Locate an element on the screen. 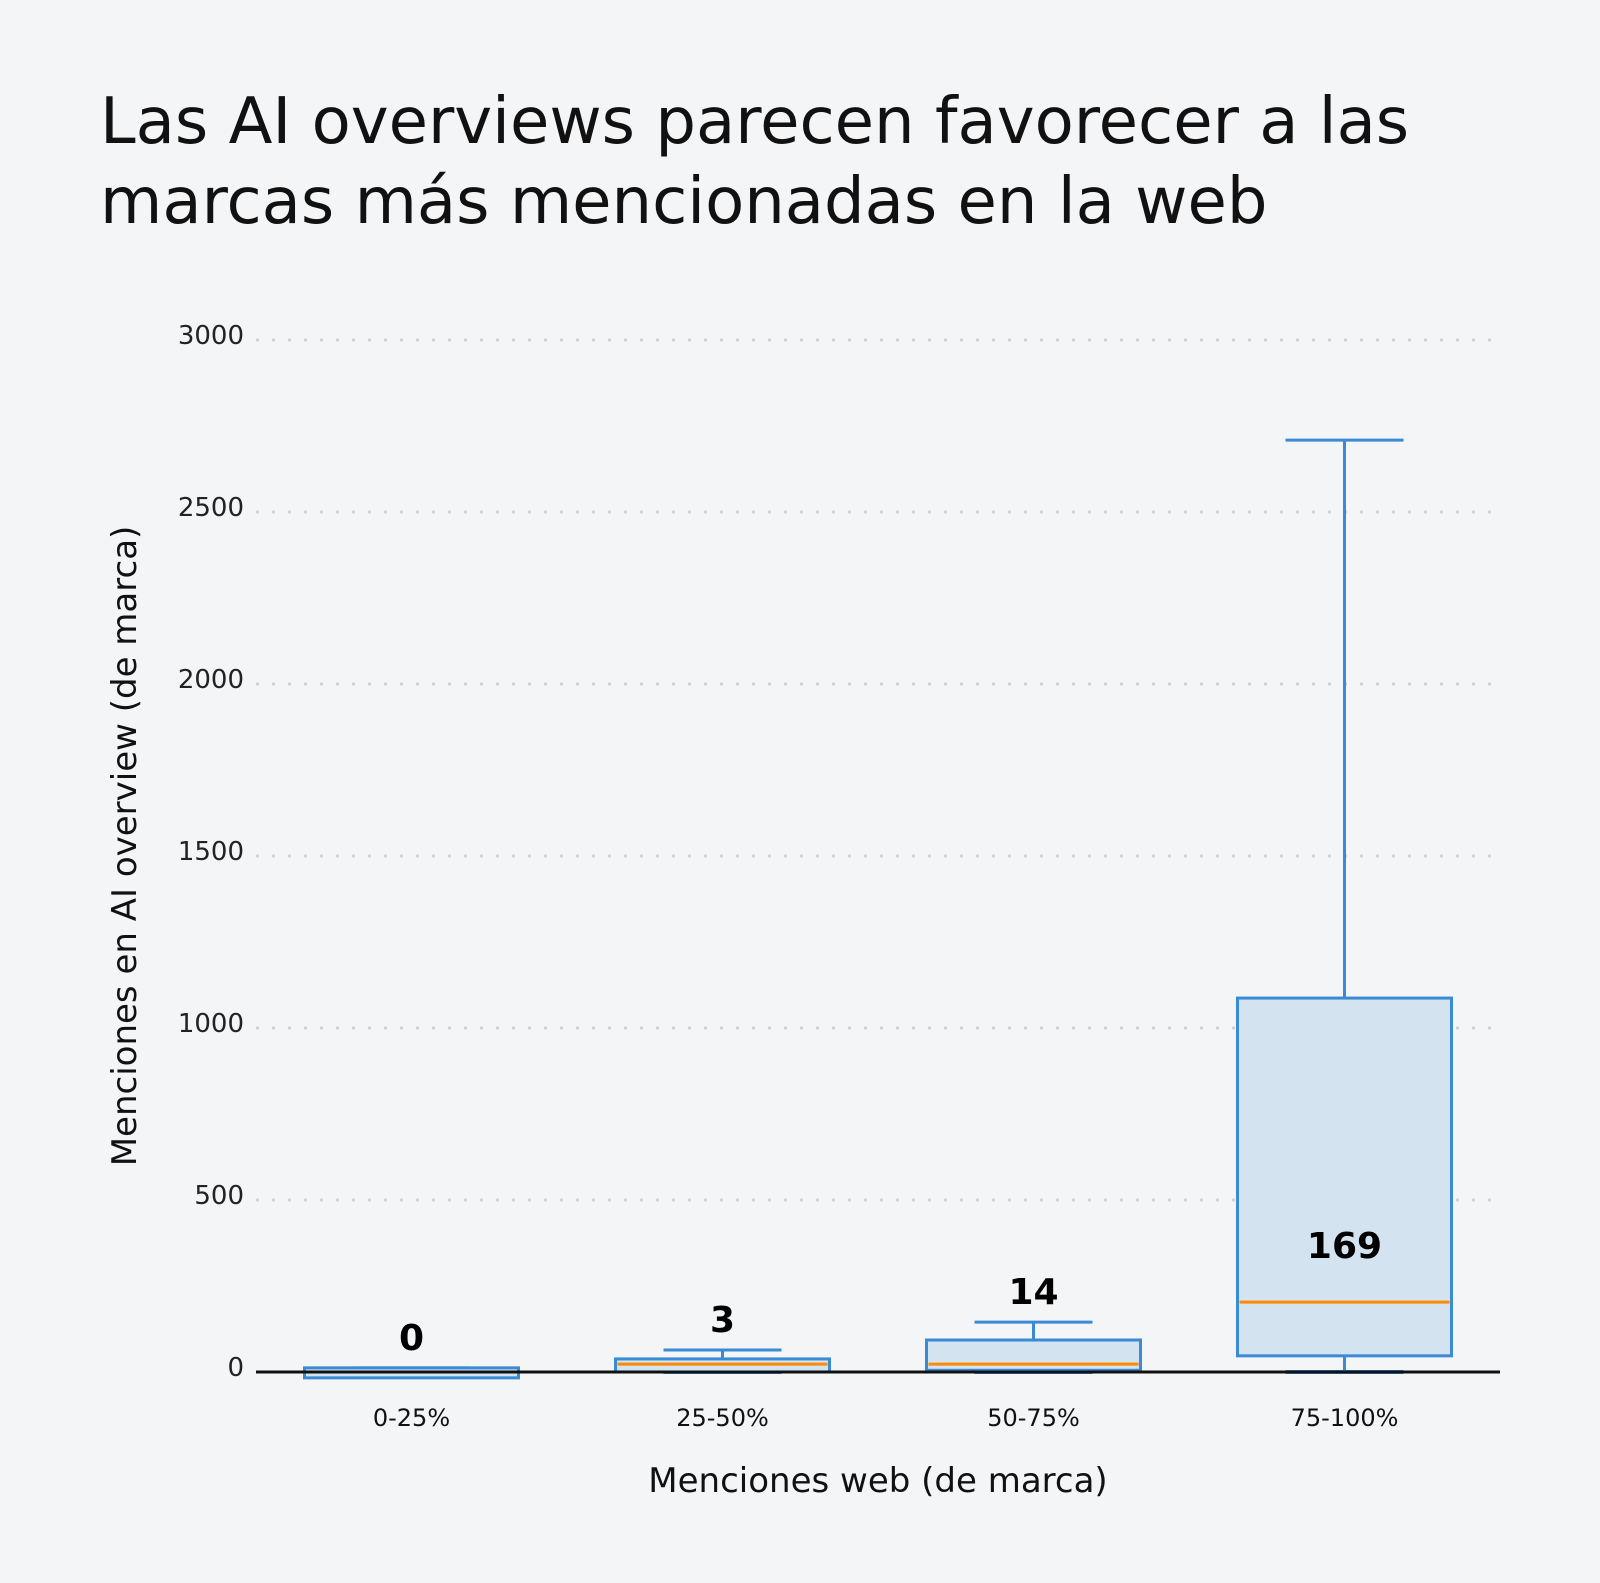  box-50-75%: 14 is located at coordinates (1033, 1323).